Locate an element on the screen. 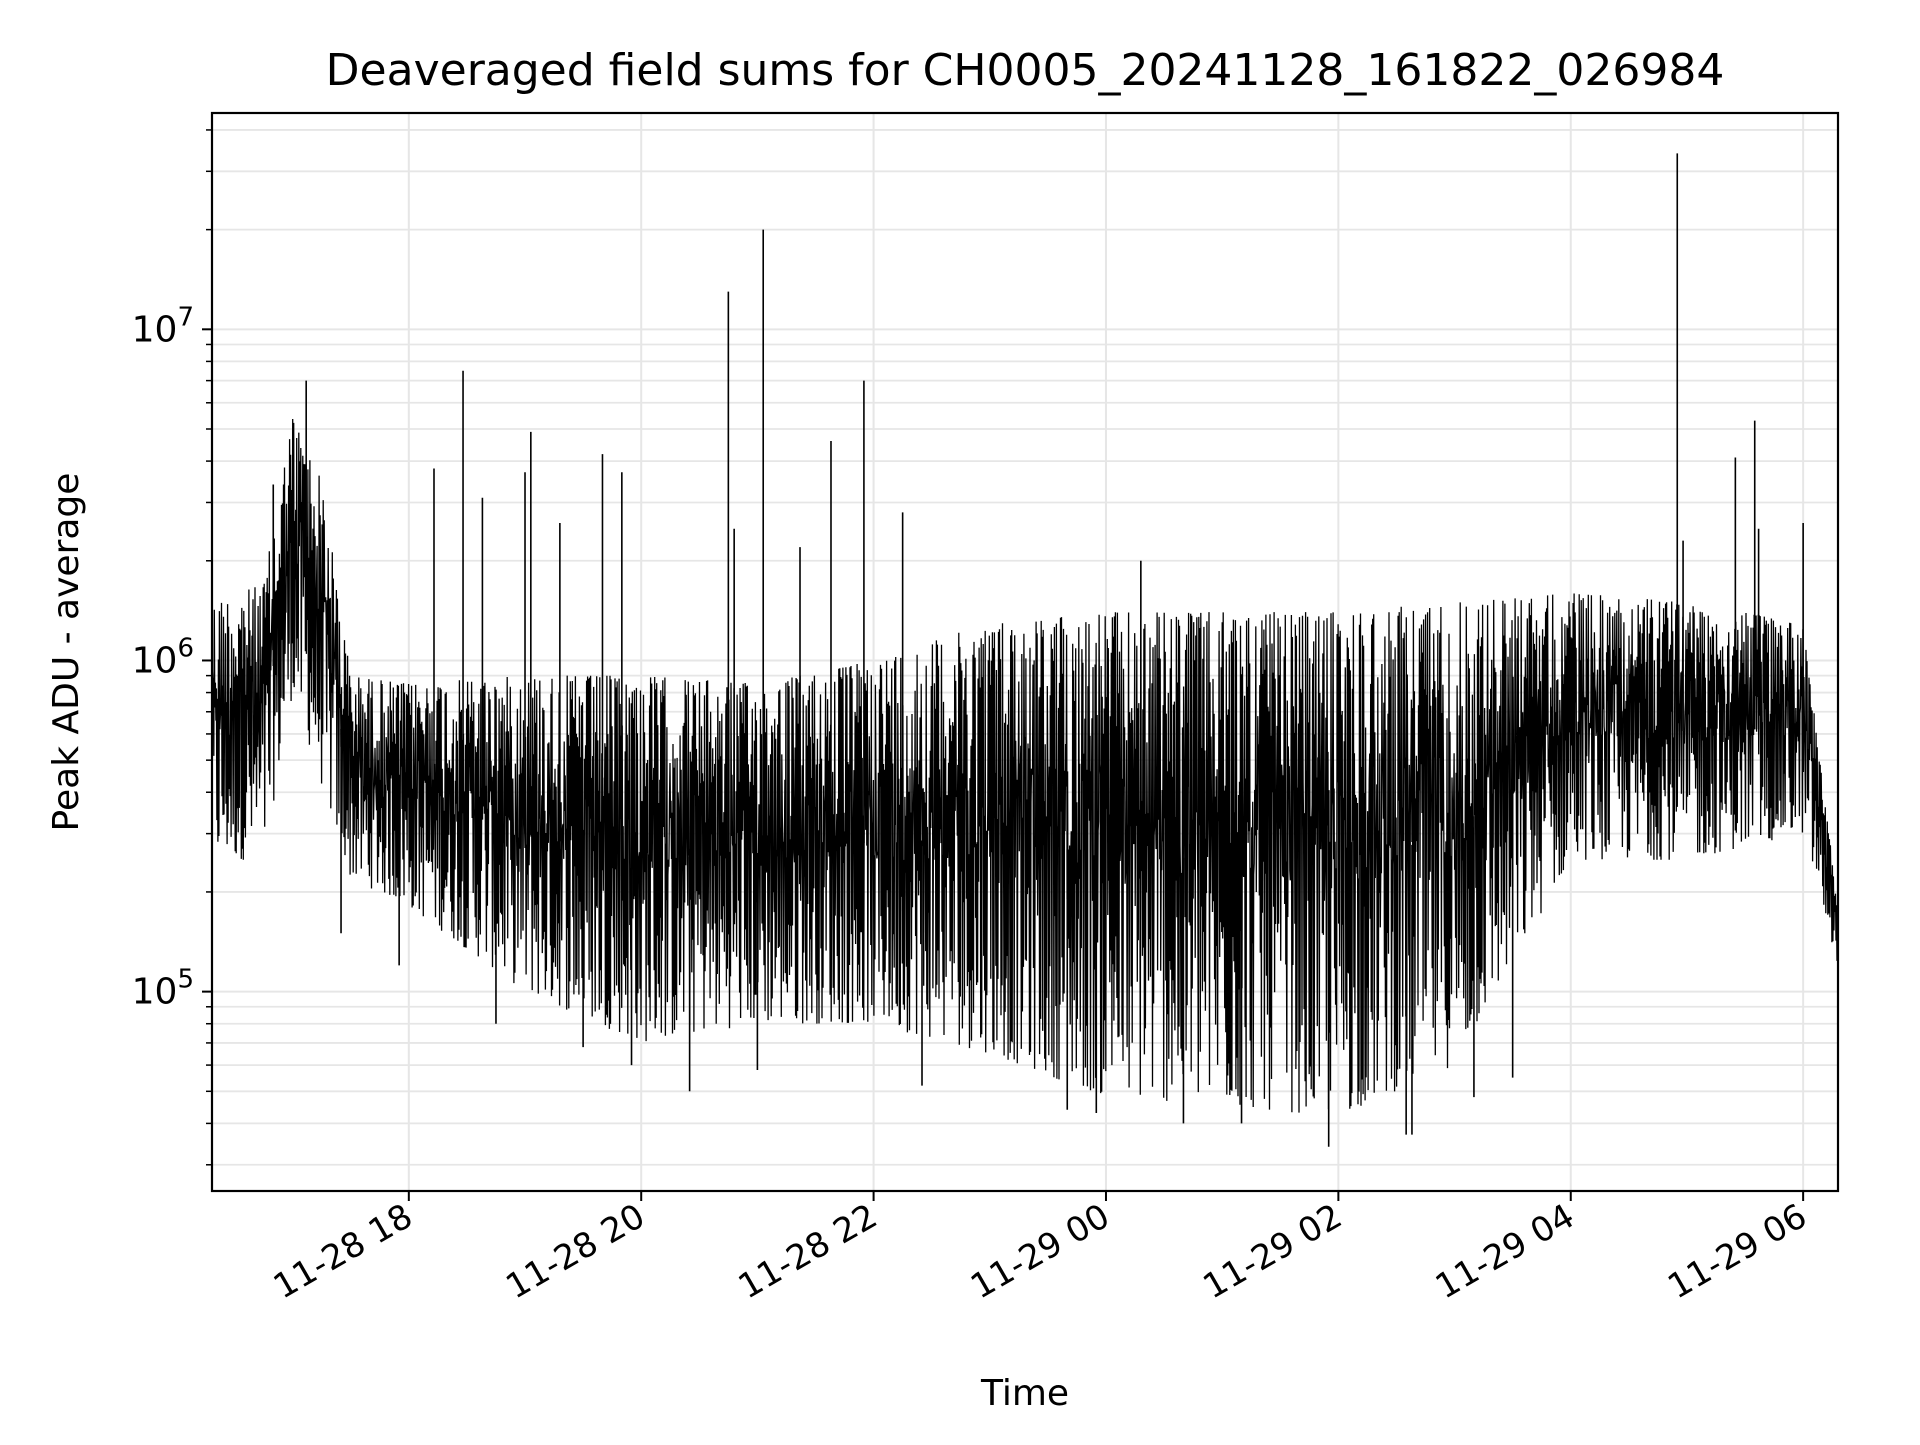 This screenshot has width=1920, height=1445. y-tick-label-exponent: 5 is located at coordinates (185, 980).